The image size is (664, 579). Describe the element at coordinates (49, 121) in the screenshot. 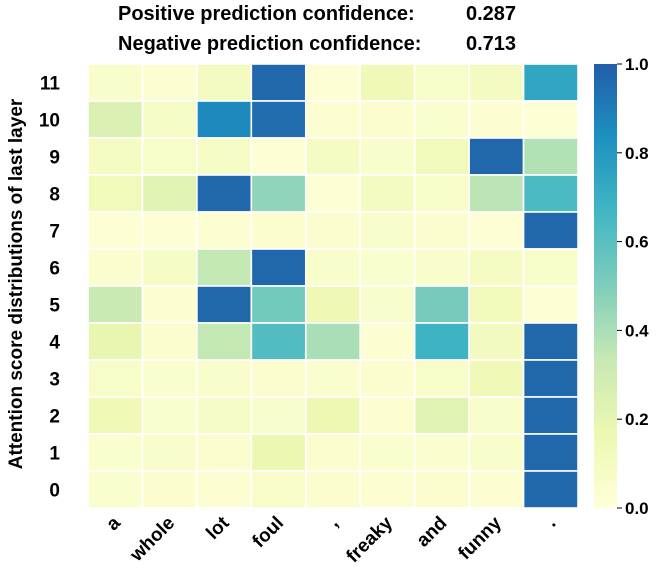

I see `y-tick-label: 10` at that location.